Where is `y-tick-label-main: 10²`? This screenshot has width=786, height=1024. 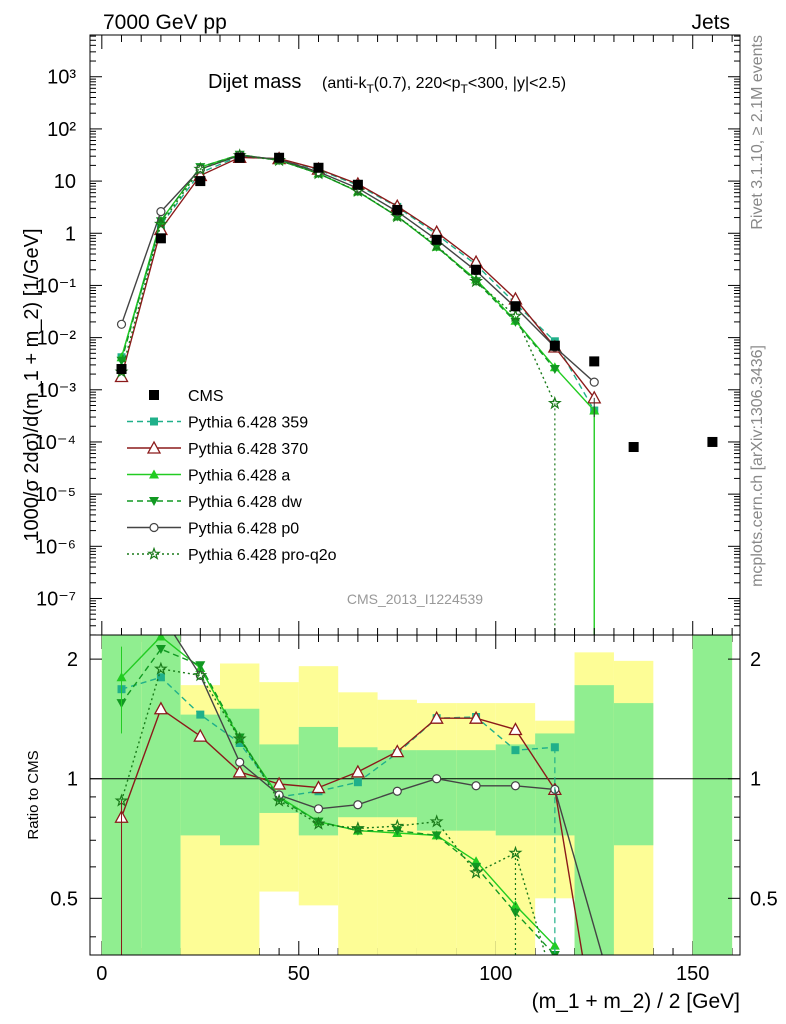
y-tick-label-main: 10² is located at coordinates (61, 130).